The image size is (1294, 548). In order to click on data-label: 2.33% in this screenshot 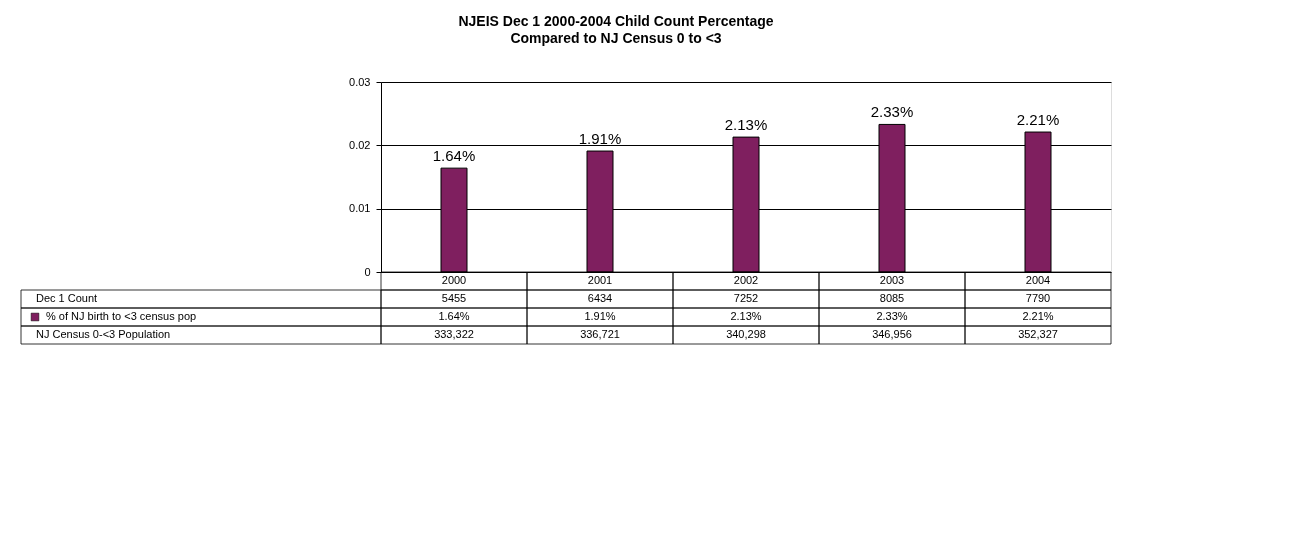, I will do `click(892, 316)`.